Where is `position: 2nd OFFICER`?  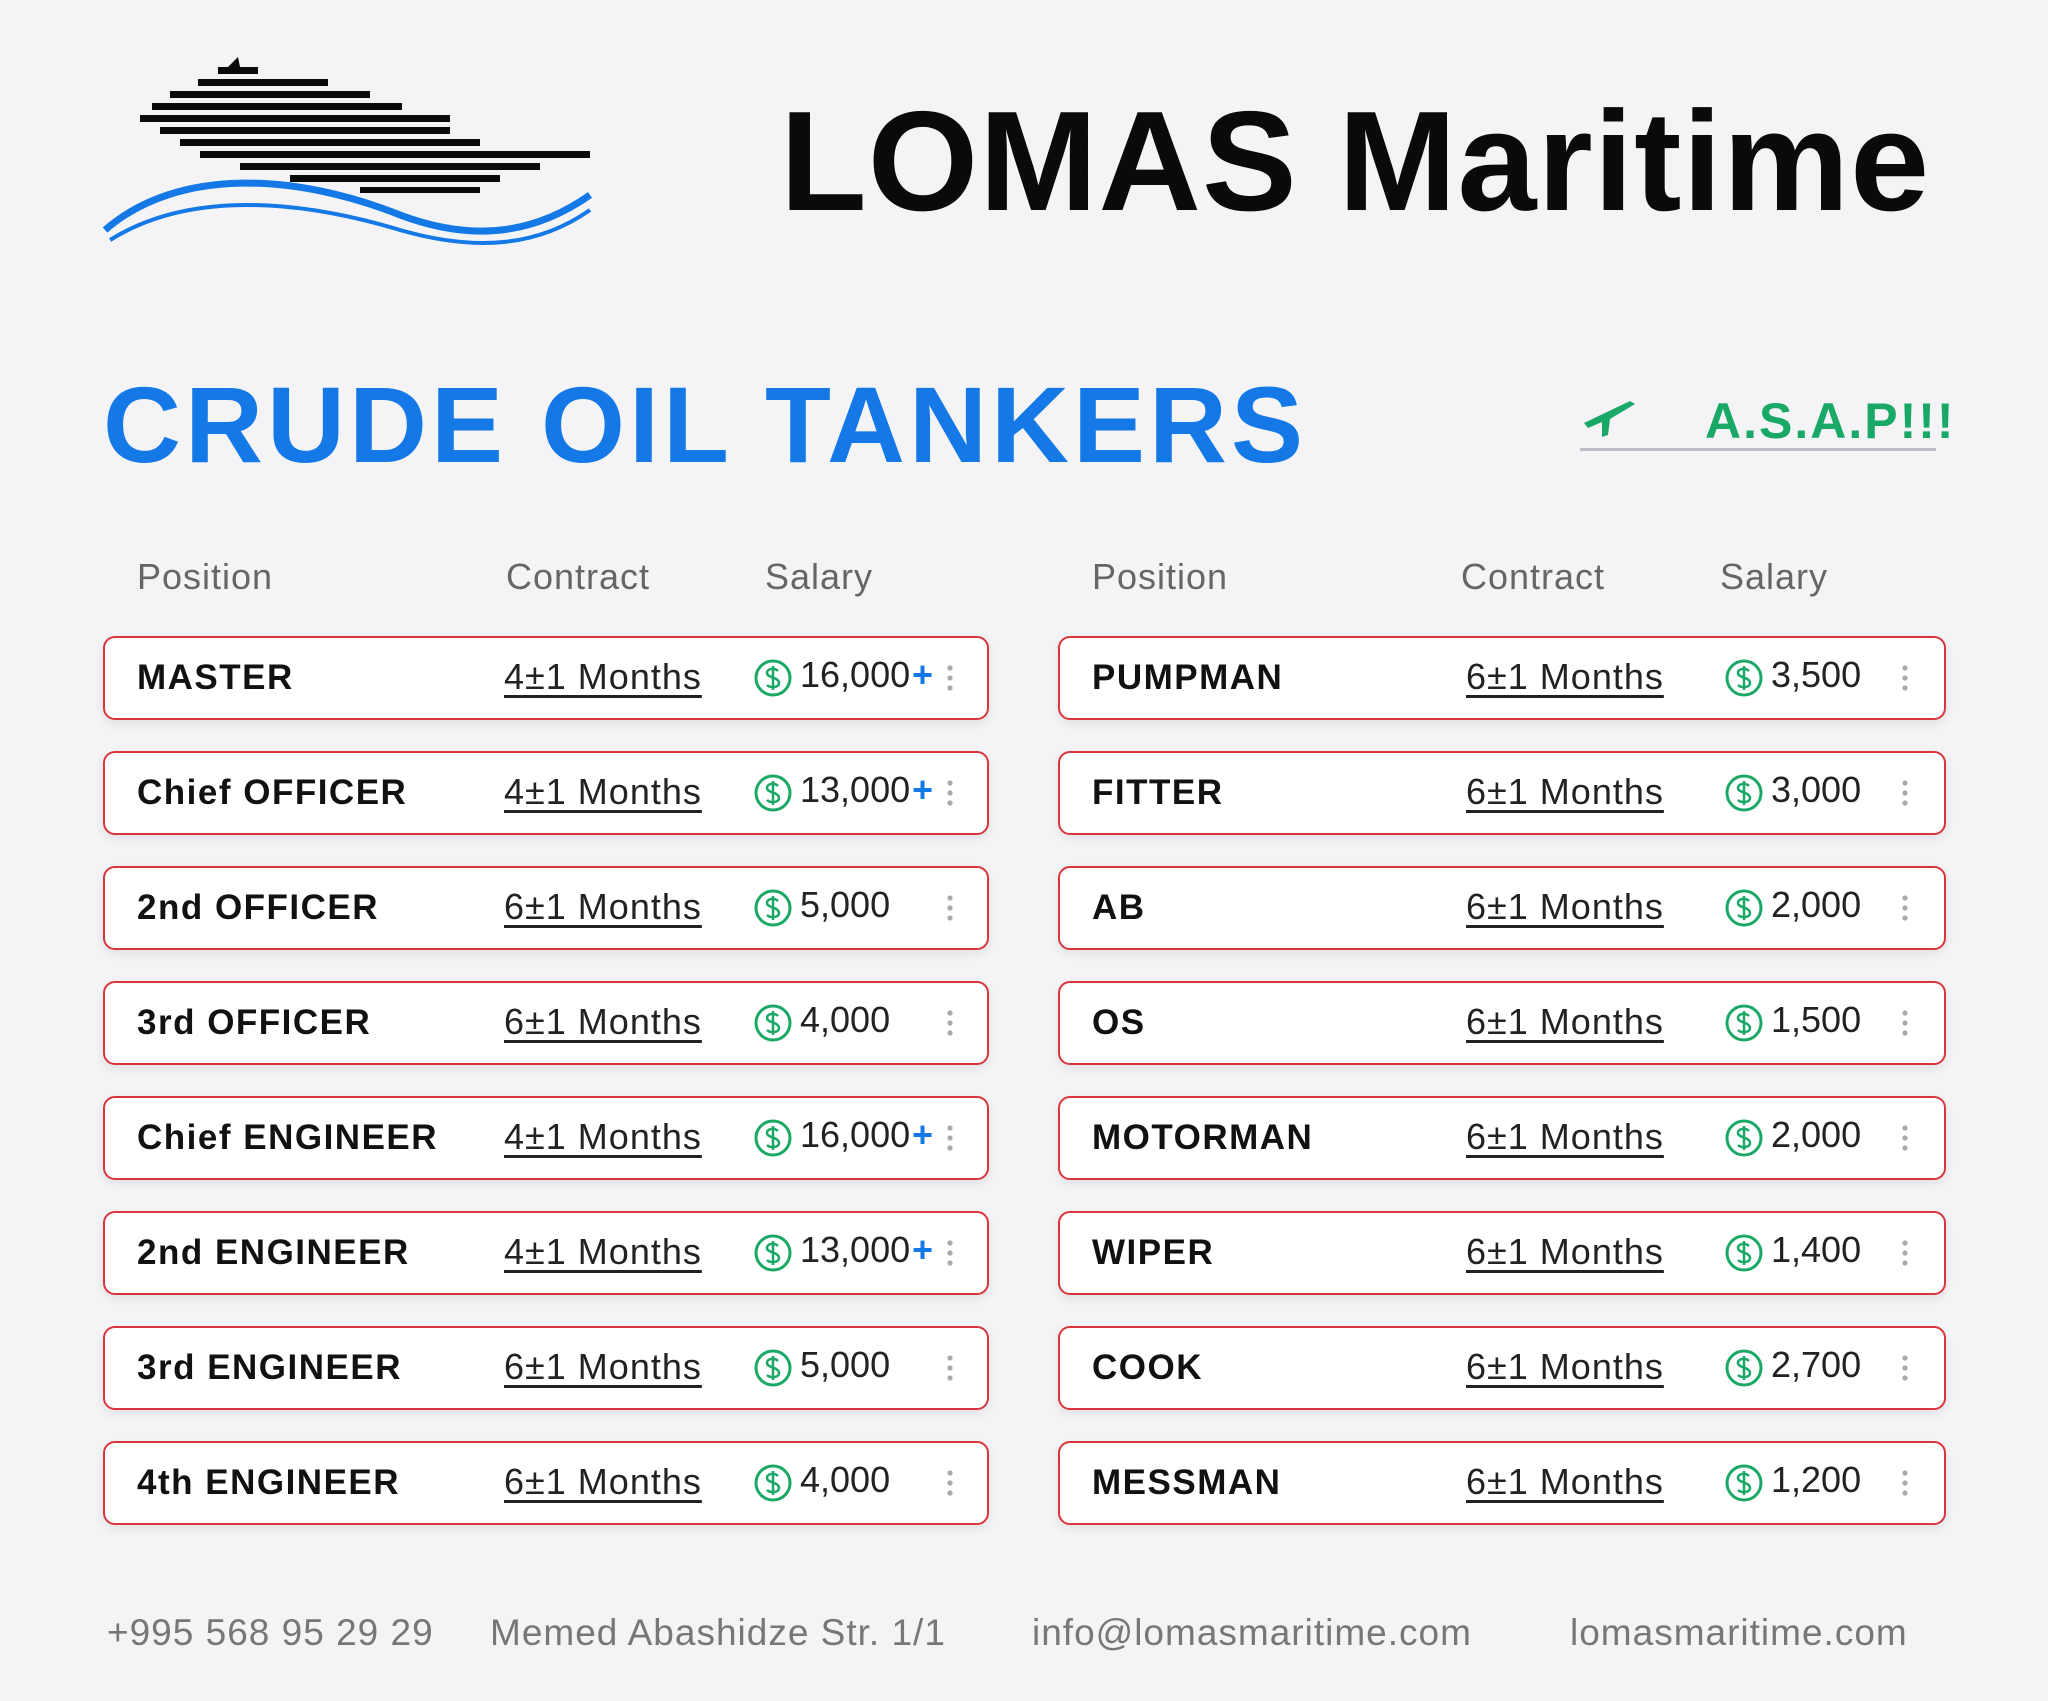 position: 2nd OFFICER is located at coordinates (258, 907).